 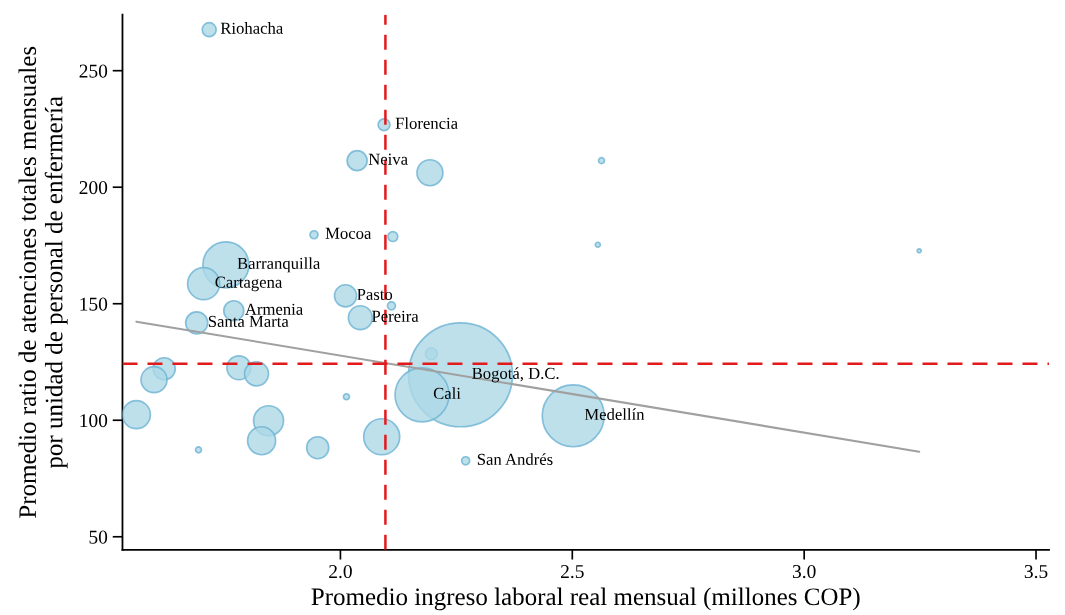 What do you see at coordinates (43, 282) in the screenshot?
I see `y-axis-title: Promedio ratio de atenciones totales mensuales por unidad de personal de enfermería` at bounding box center [43, 282].